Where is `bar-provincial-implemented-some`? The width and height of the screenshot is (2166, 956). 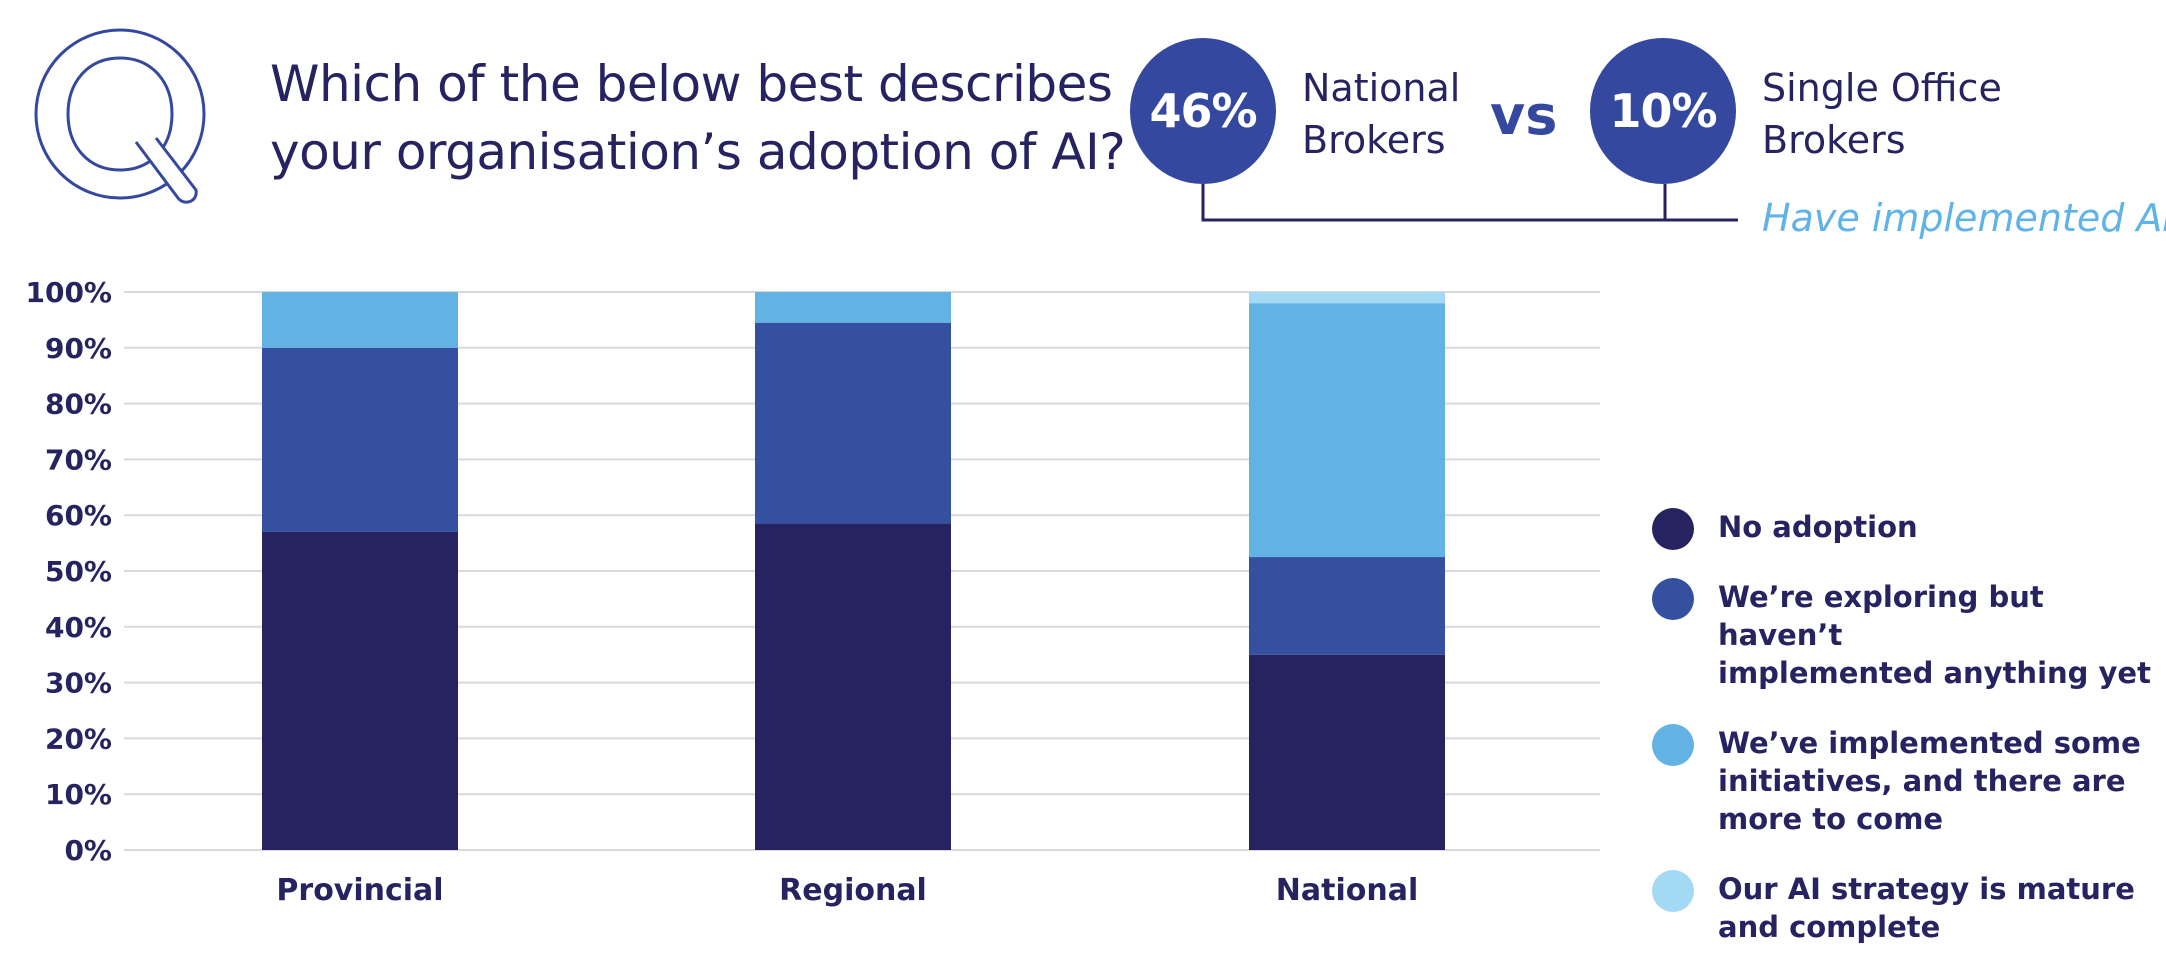
bar-provincial-implemented-some is located at coordinates (360, 320).